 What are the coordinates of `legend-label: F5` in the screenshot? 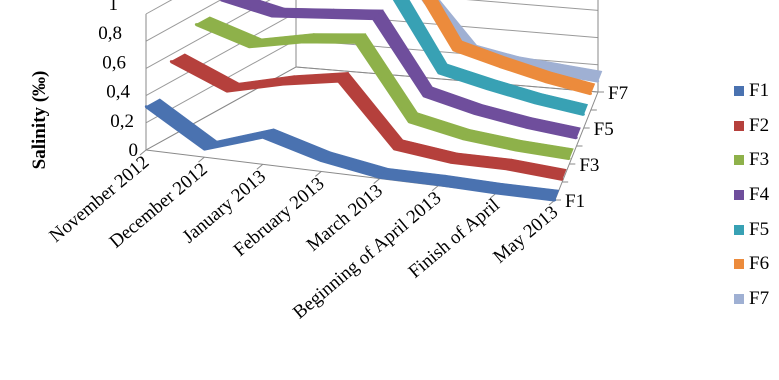 It's located at (759, 229).